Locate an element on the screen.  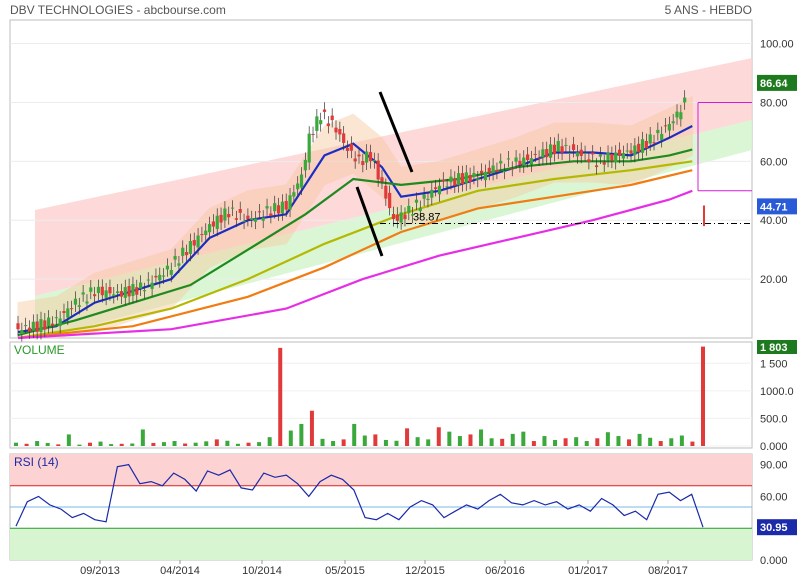
volume-tick-label: 500.0 is located at coordinates (774, 419).